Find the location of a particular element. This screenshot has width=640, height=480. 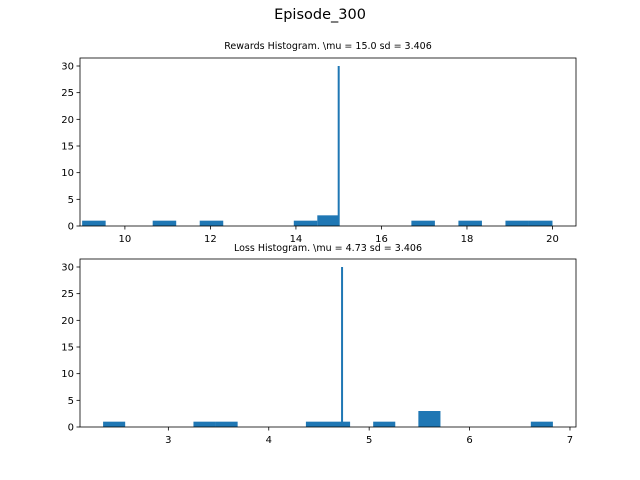

loss-xtick-label: 6 is located at coordinates (469, 440).